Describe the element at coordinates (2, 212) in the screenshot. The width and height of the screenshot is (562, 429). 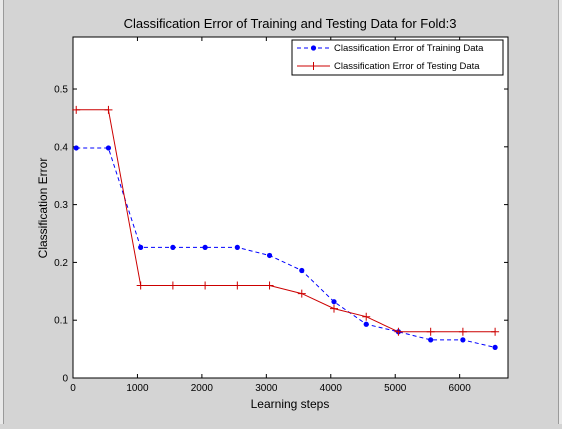
I see `window-left-edge` at that location.